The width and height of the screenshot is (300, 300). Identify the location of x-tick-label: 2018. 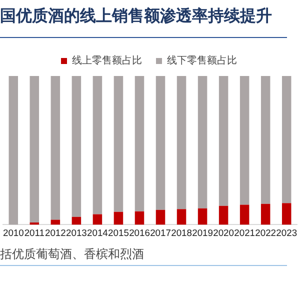
(181, 232).